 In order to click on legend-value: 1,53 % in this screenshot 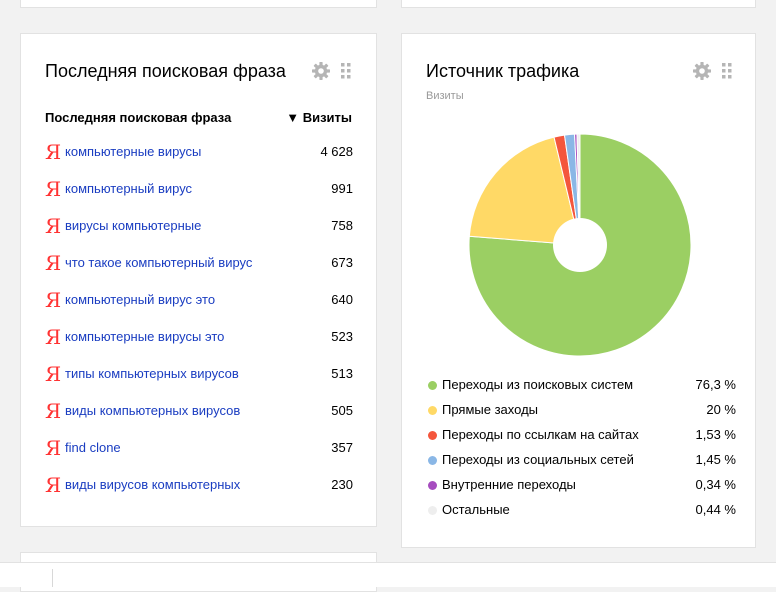, I will do `click(715, 434)`.